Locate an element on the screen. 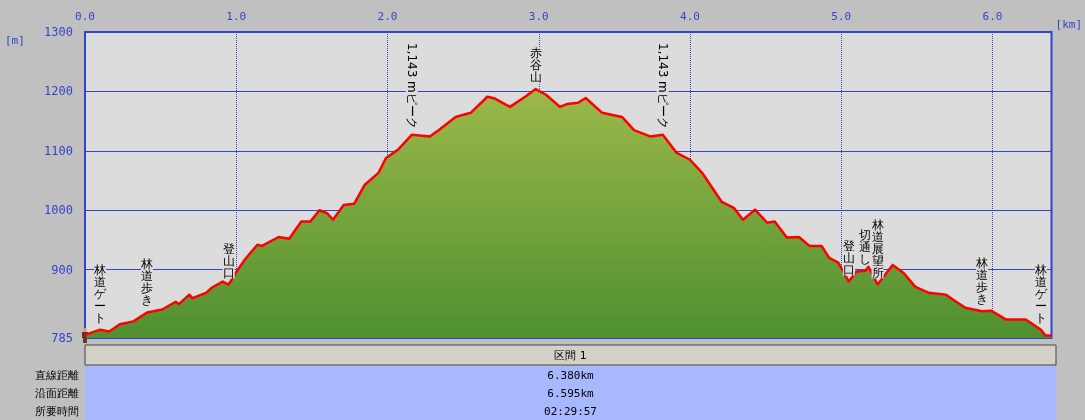  y-tick-label: 1100 is located at coordinates (58, 150).